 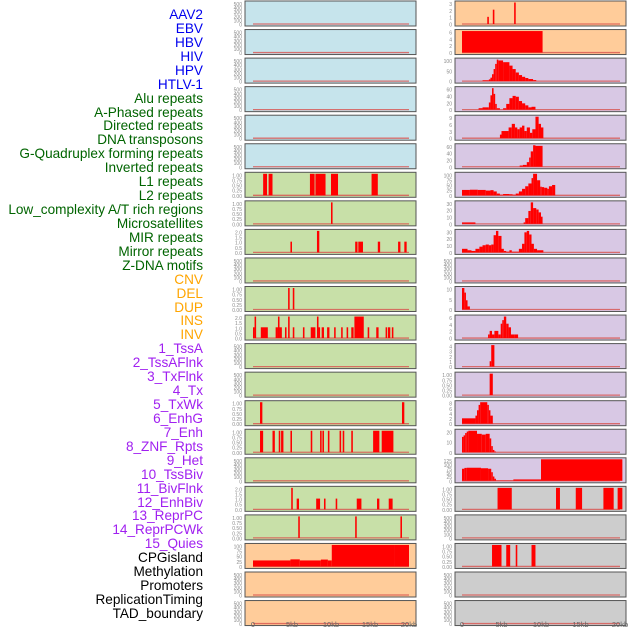 What do you see at coordinates (449, 233) in the screenshot?
I see `y-tick-label: 30` at bounding box center [449, 233].